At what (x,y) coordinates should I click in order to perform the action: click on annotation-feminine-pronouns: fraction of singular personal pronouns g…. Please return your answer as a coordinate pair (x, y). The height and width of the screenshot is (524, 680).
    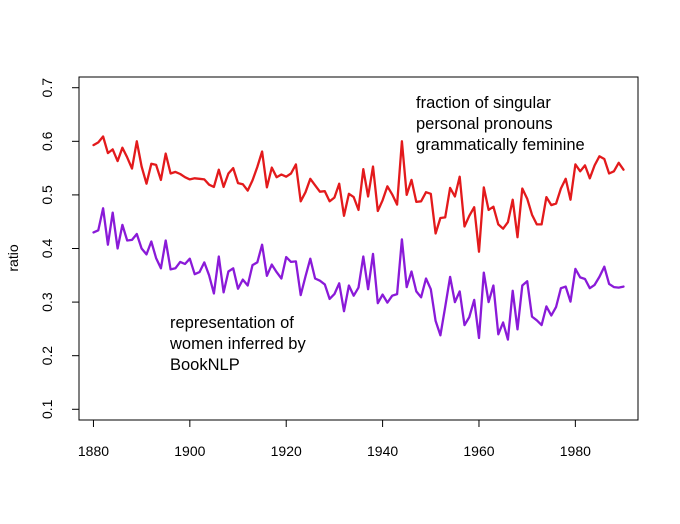
    Looking at the image, I should click on (500, 124).